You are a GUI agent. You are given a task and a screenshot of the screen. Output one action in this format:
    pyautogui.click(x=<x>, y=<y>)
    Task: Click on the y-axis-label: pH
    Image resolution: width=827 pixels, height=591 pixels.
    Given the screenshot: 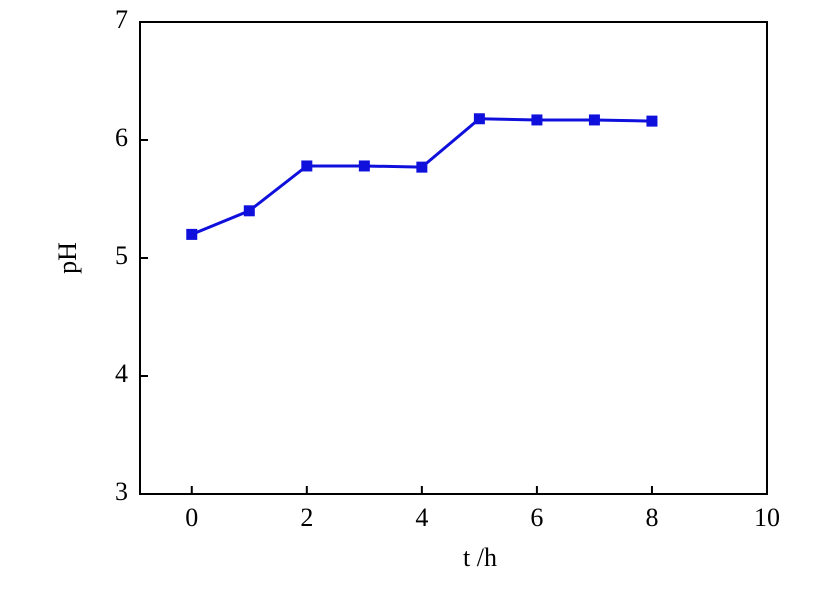 What is the action you would take?
    pyautogui.click(x=67, y=258)
    